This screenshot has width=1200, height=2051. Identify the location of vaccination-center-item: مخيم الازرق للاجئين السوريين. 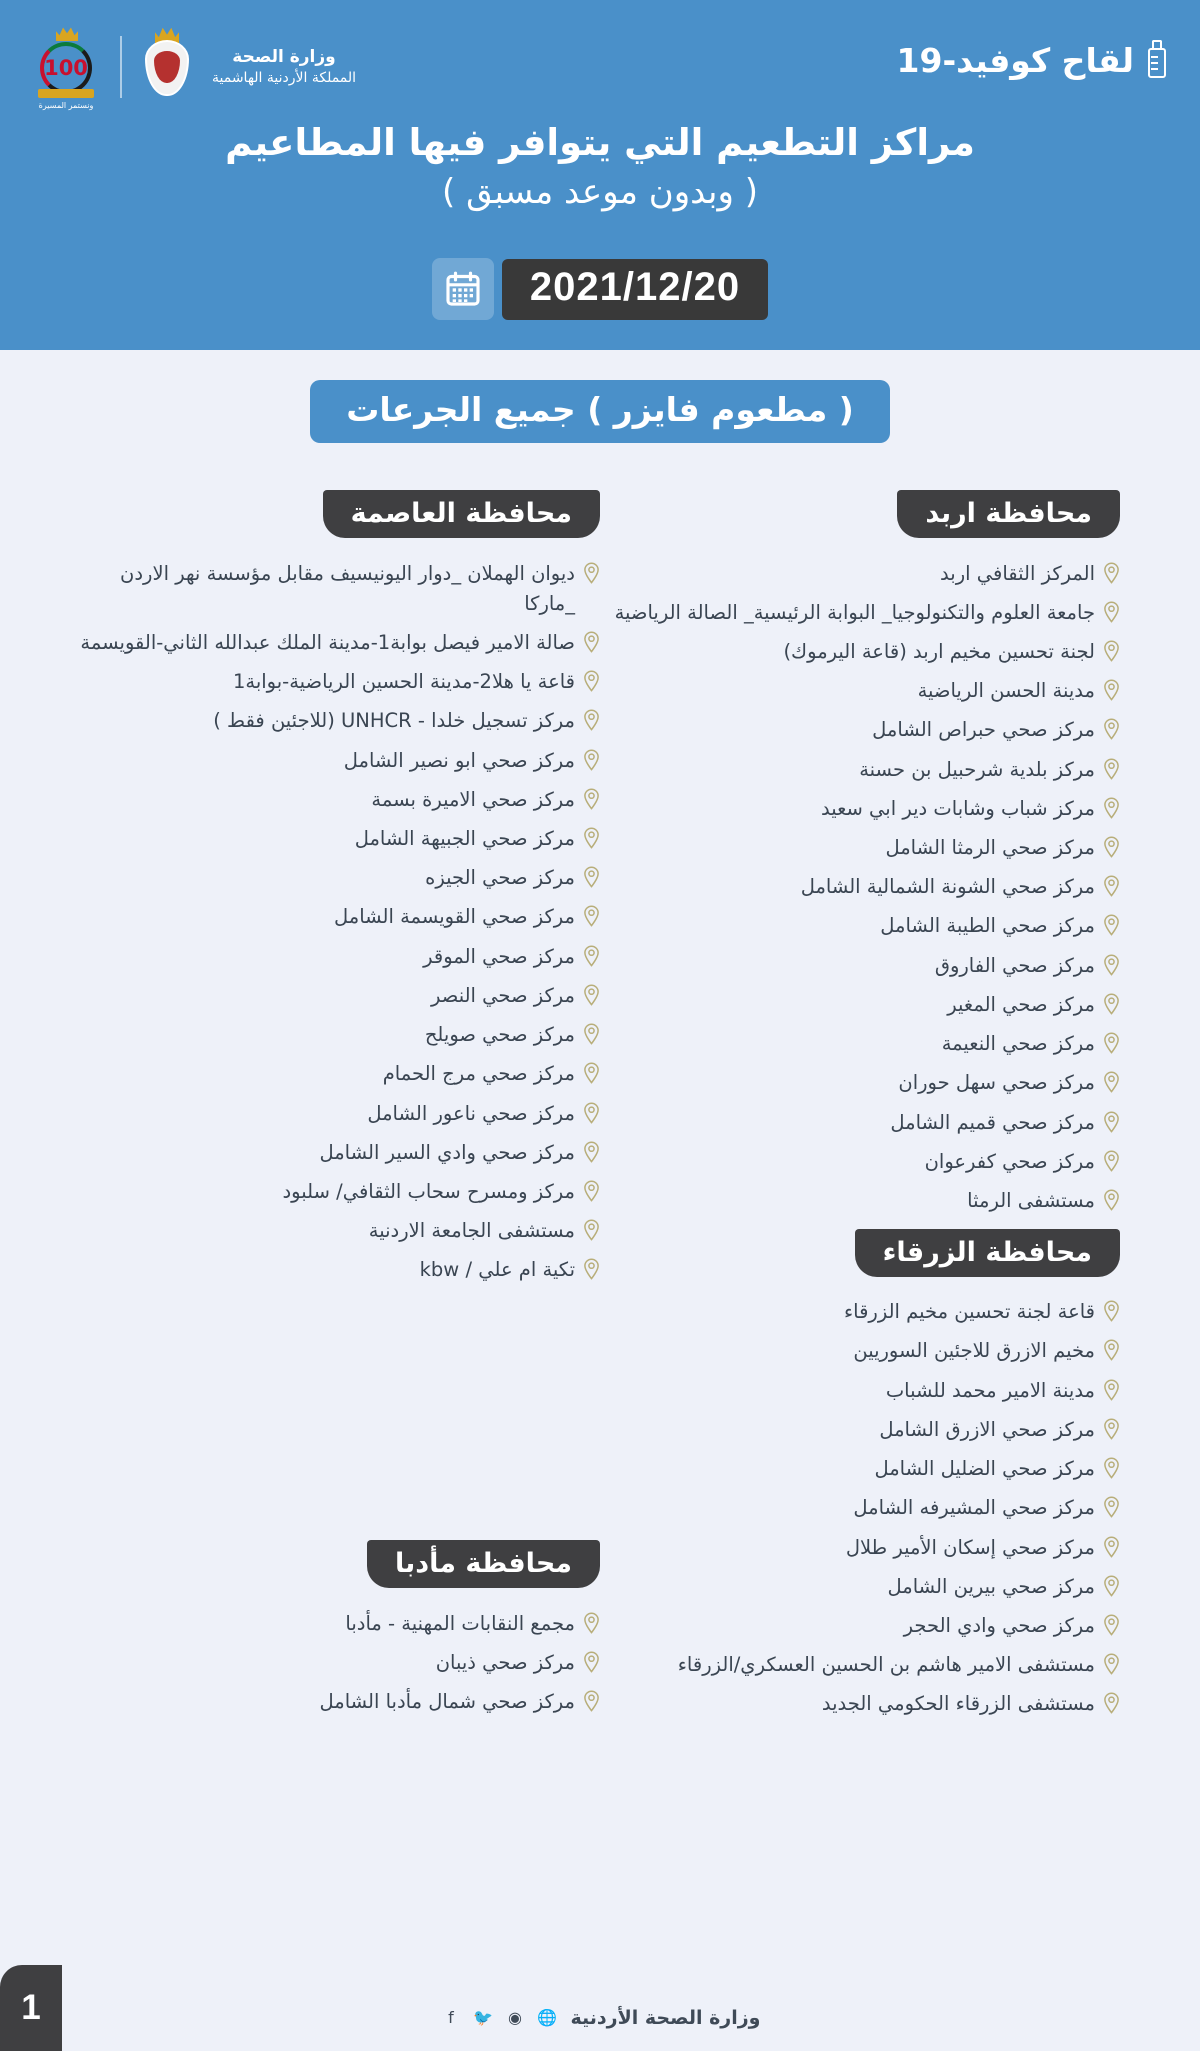
(860, 1351).